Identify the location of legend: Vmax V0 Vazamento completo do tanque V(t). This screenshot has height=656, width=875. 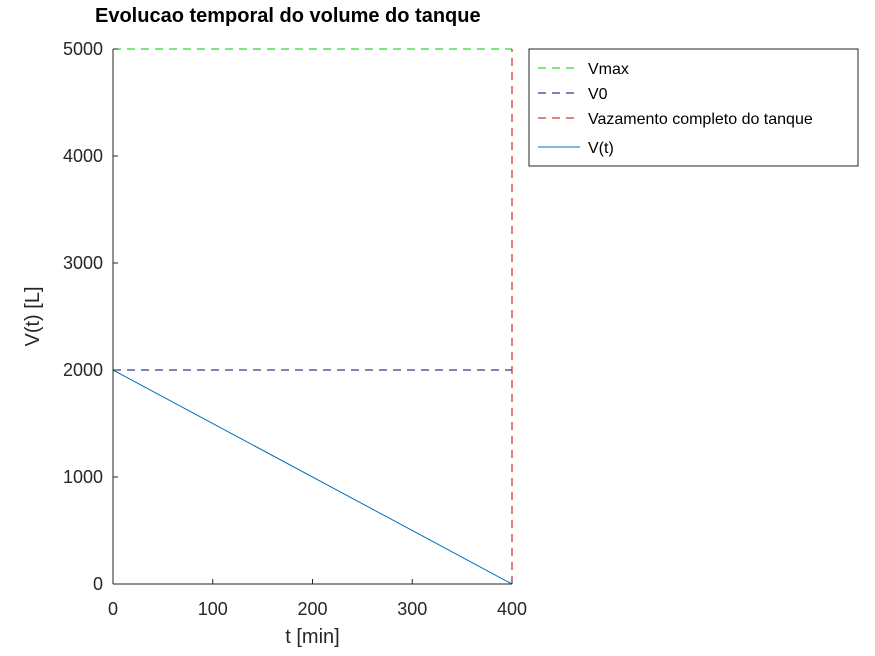
(693, 107).